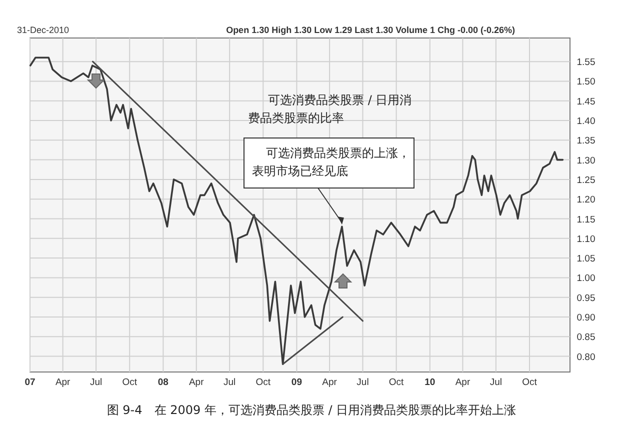  What do you see at coordinates (163, 382) in the screenshot?
I see `x-tick-label: 08` at bounding box center [163, 382].